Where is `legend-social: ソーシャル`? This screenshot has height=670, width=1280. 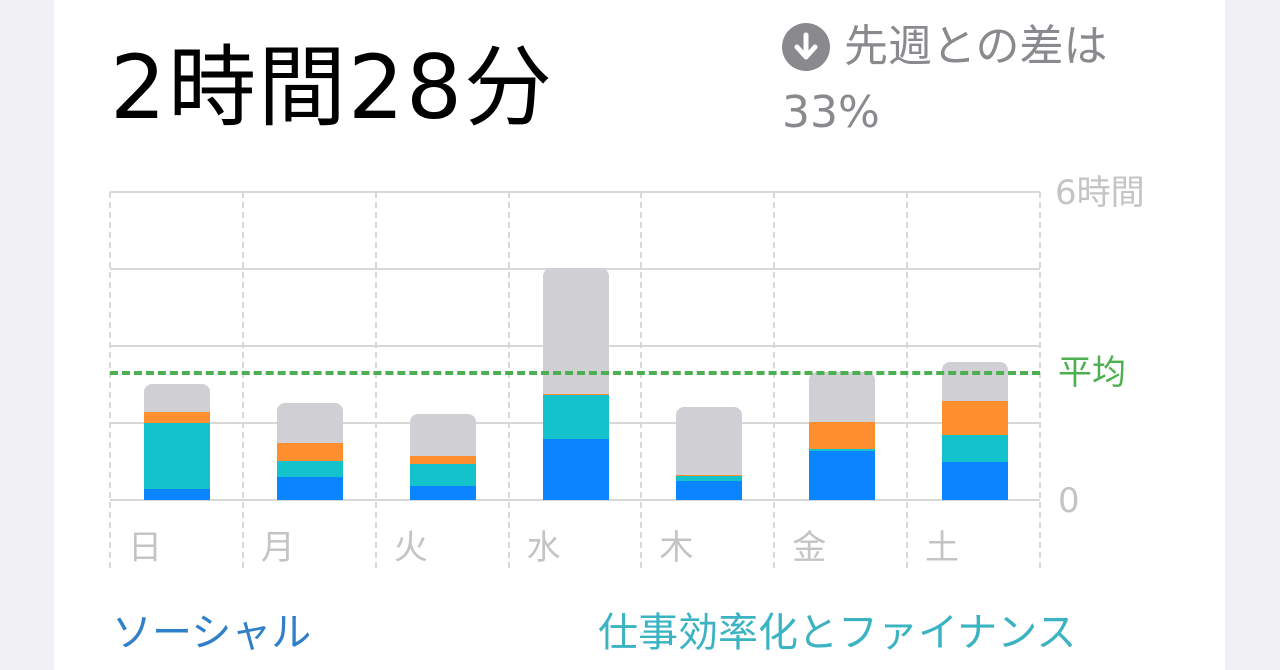
legend-social: ソーシャル is located at coordinates (212, 633).